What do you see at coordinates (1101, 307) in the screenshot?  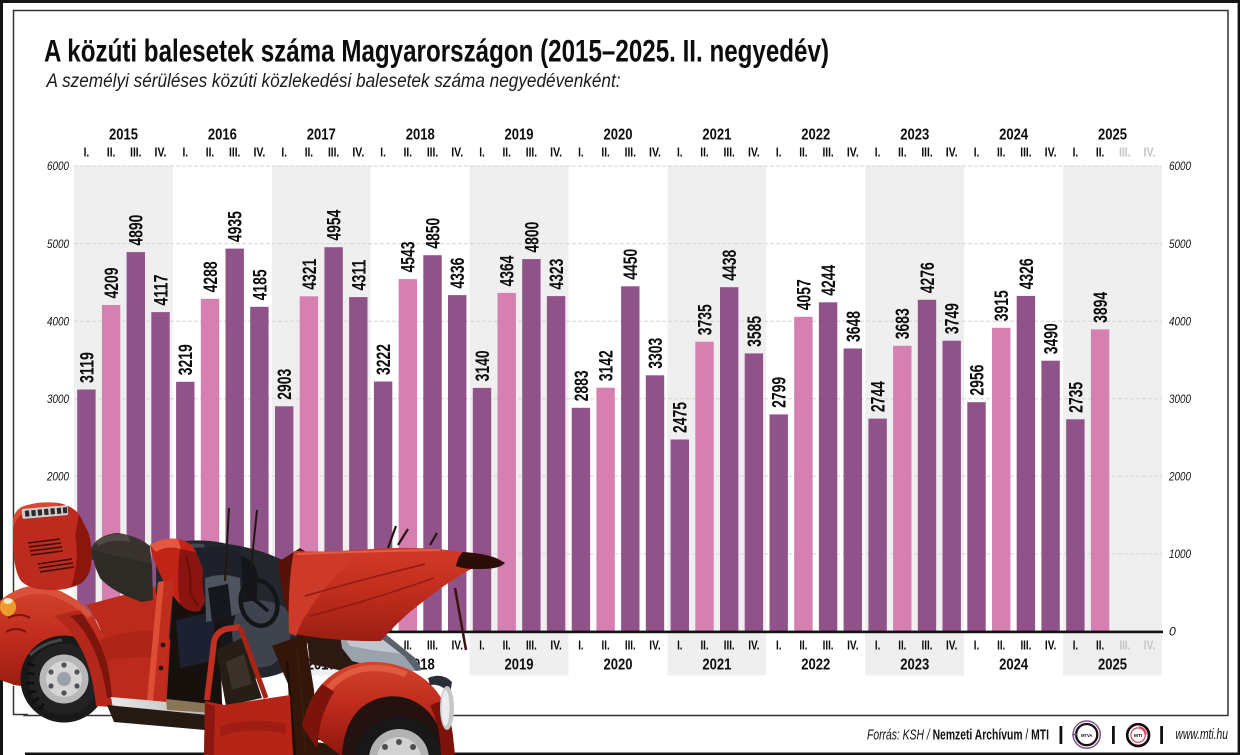 I see `svg-text: 3894` at bounding box center [1101, 307].